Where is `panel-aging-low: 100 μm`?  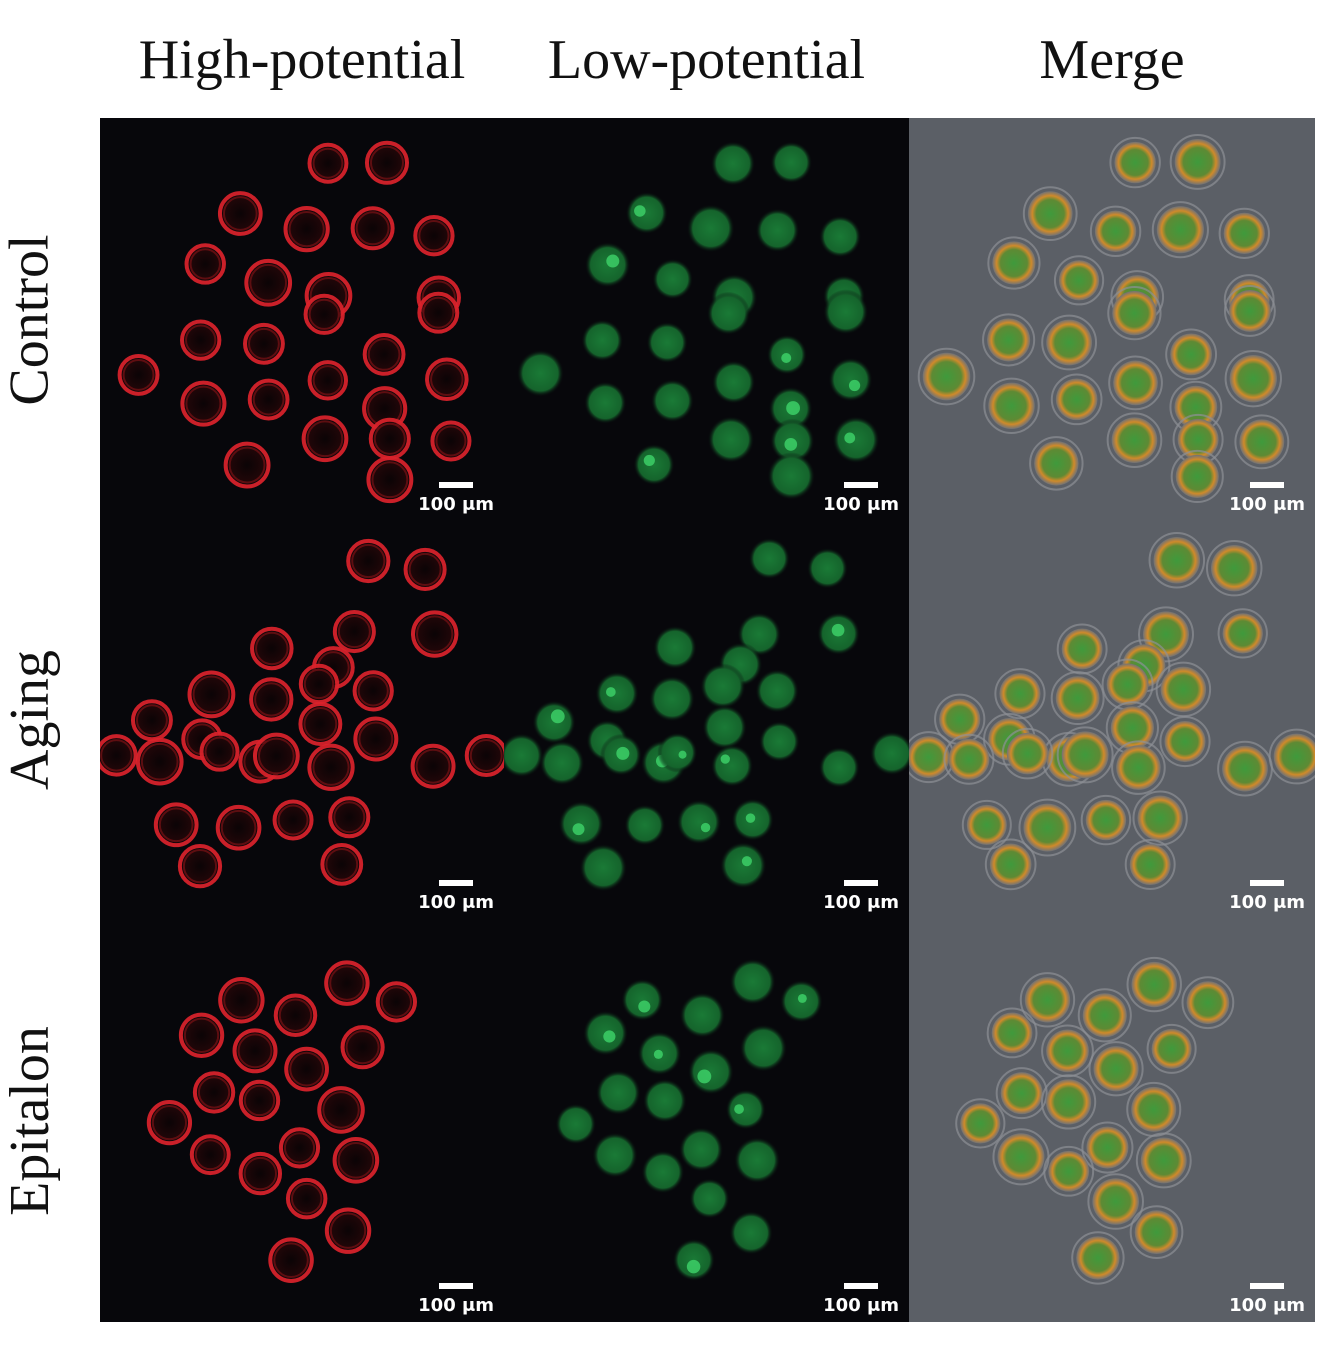 panel-aging-low: 100 μm is located at coordinates (706, 720).